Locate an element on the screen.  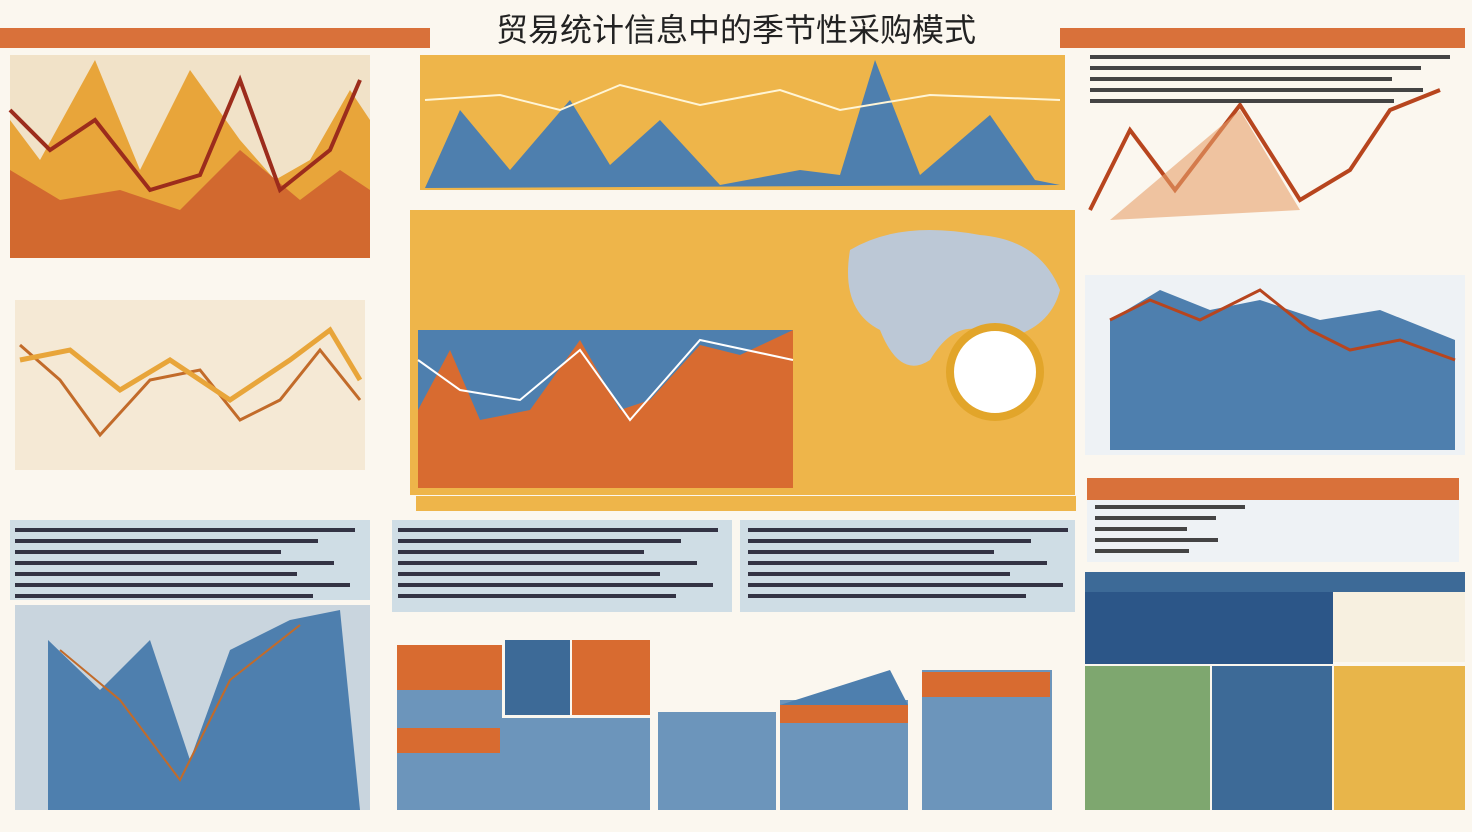
panel is located at coordinates (190, 385).